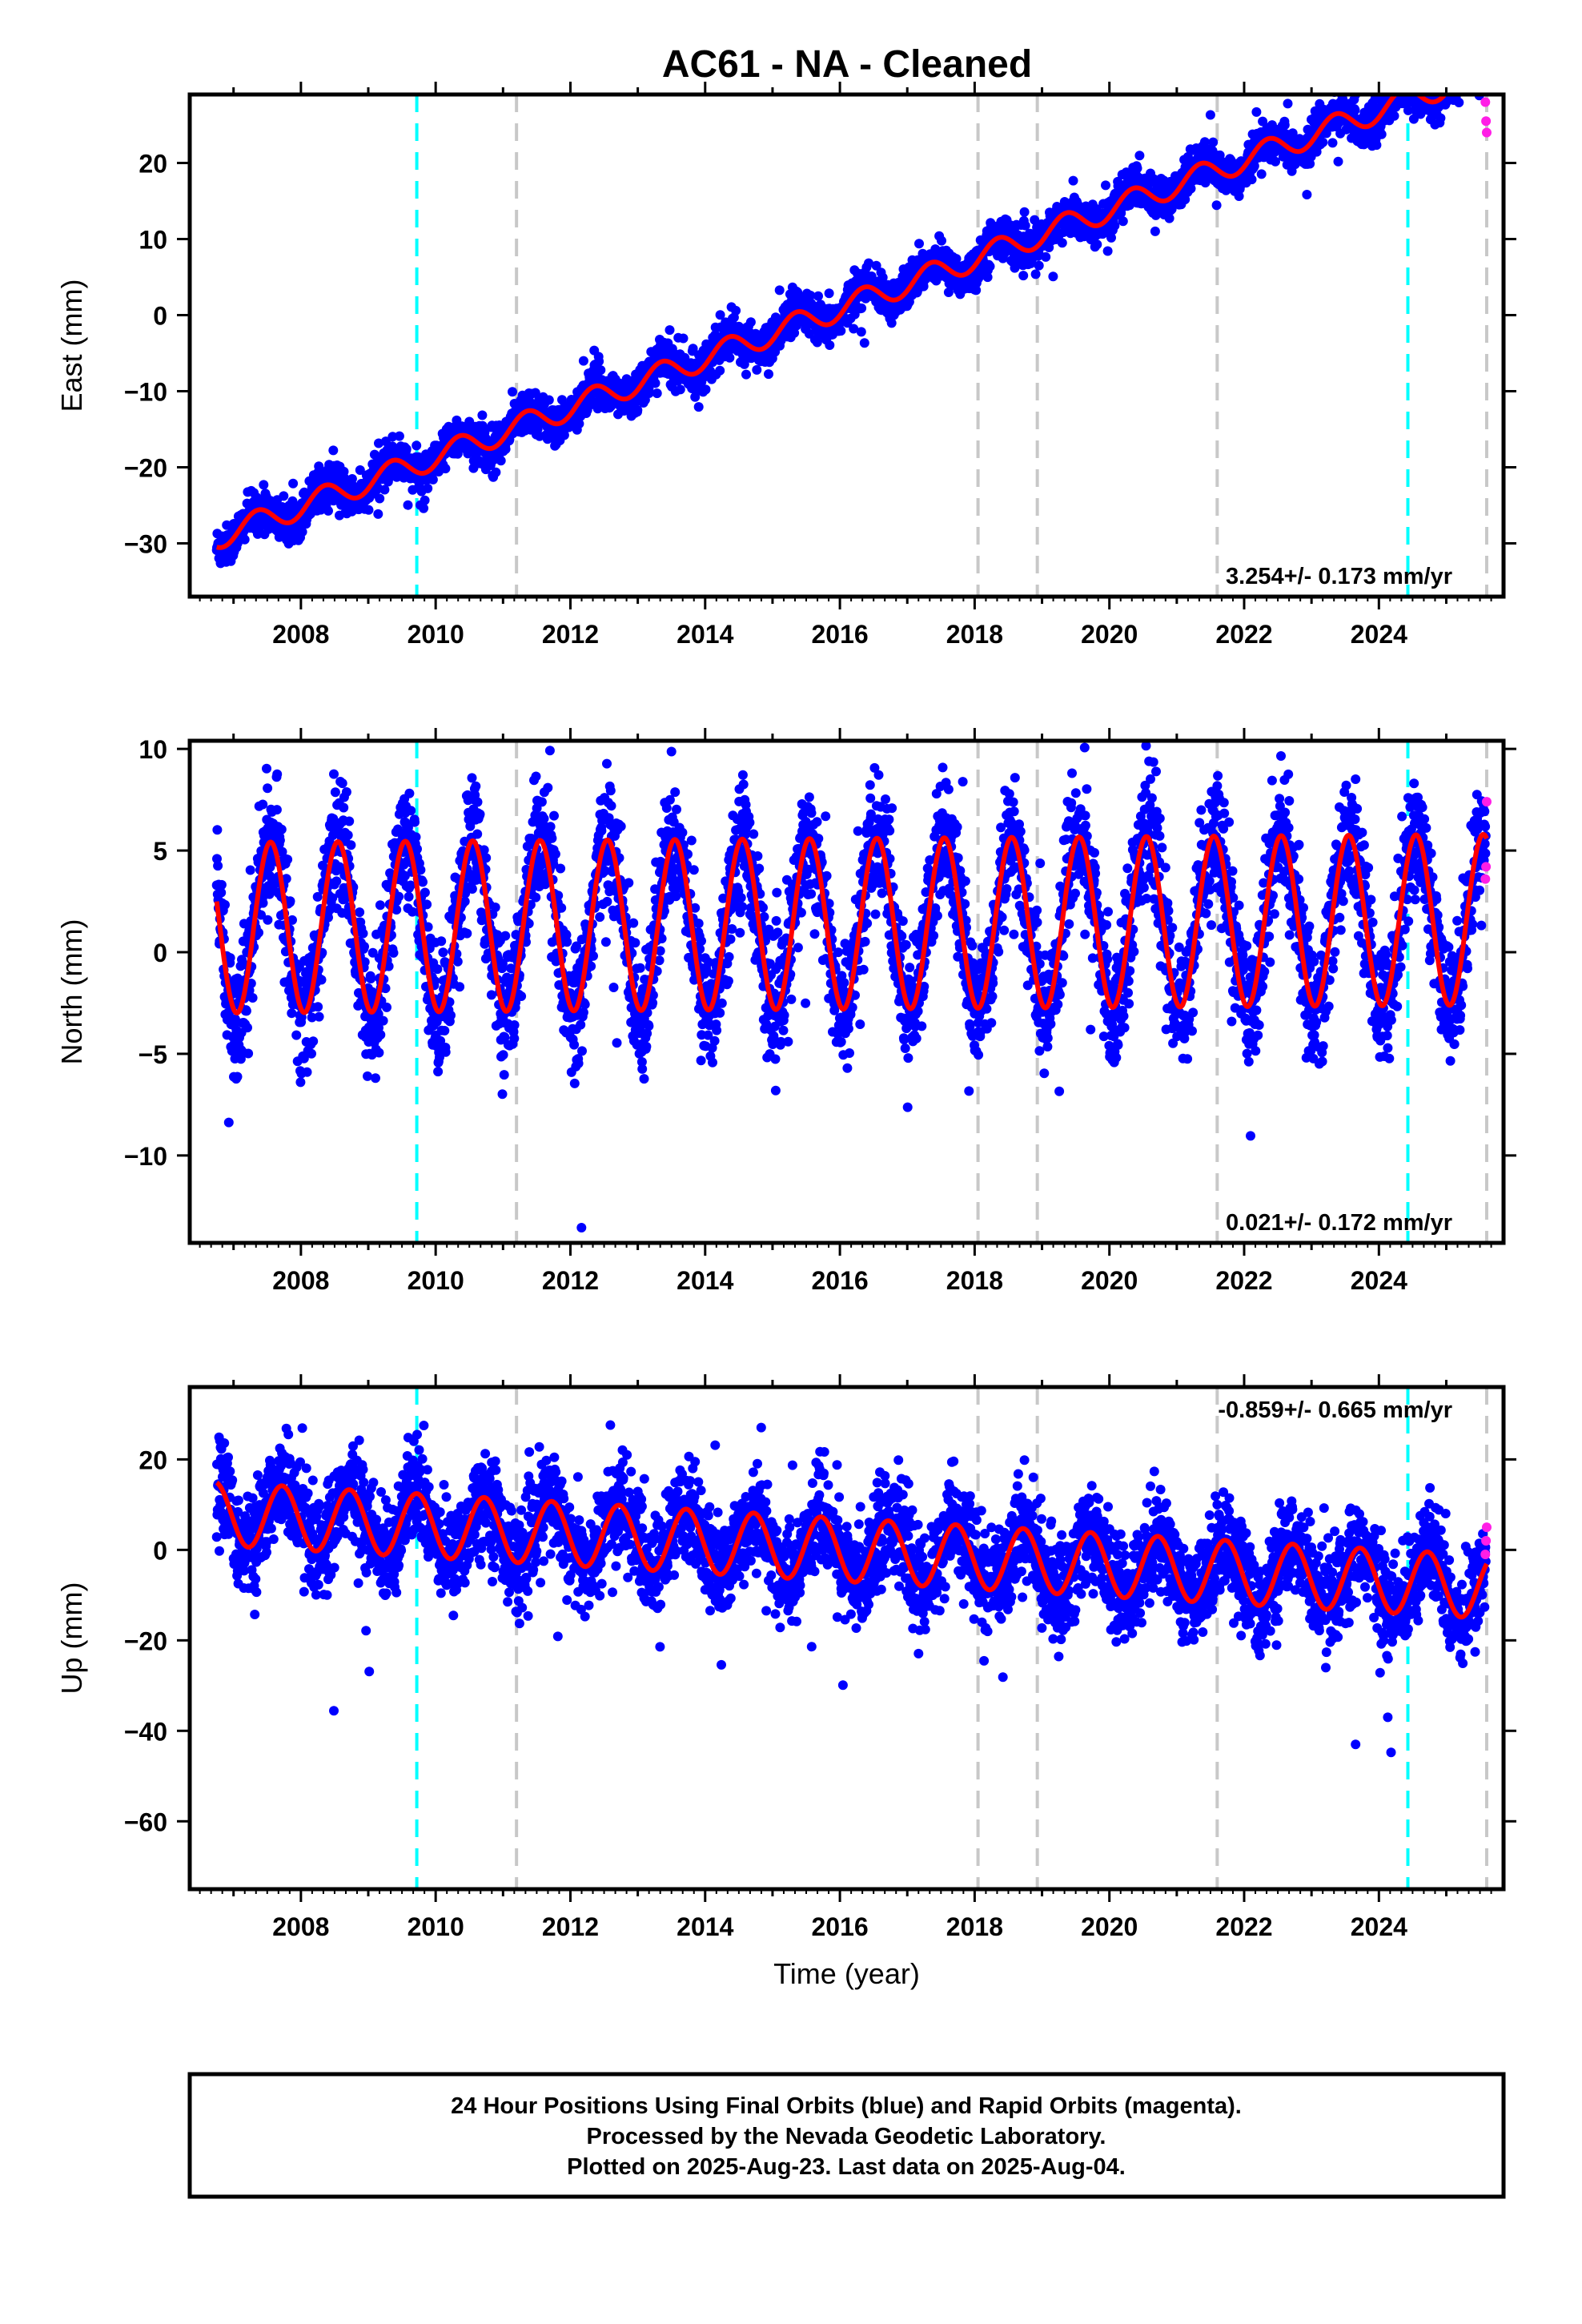 The width and height of the screenshot is (1582, 2324). I want to click on rapid-orbit-point, so click(1487, 121).